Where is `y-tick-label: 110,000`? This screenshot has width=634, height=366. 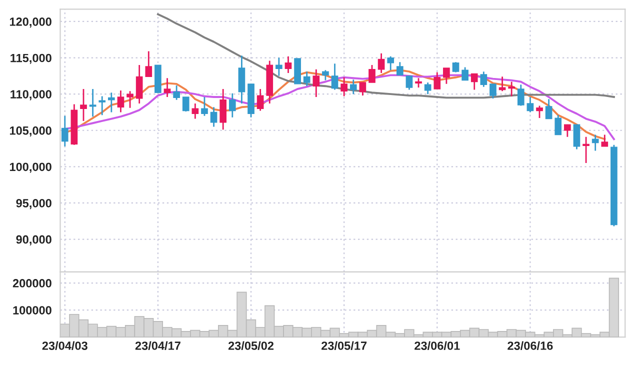 y-tick-label: 110,000 is located at coordinates (31, 95).